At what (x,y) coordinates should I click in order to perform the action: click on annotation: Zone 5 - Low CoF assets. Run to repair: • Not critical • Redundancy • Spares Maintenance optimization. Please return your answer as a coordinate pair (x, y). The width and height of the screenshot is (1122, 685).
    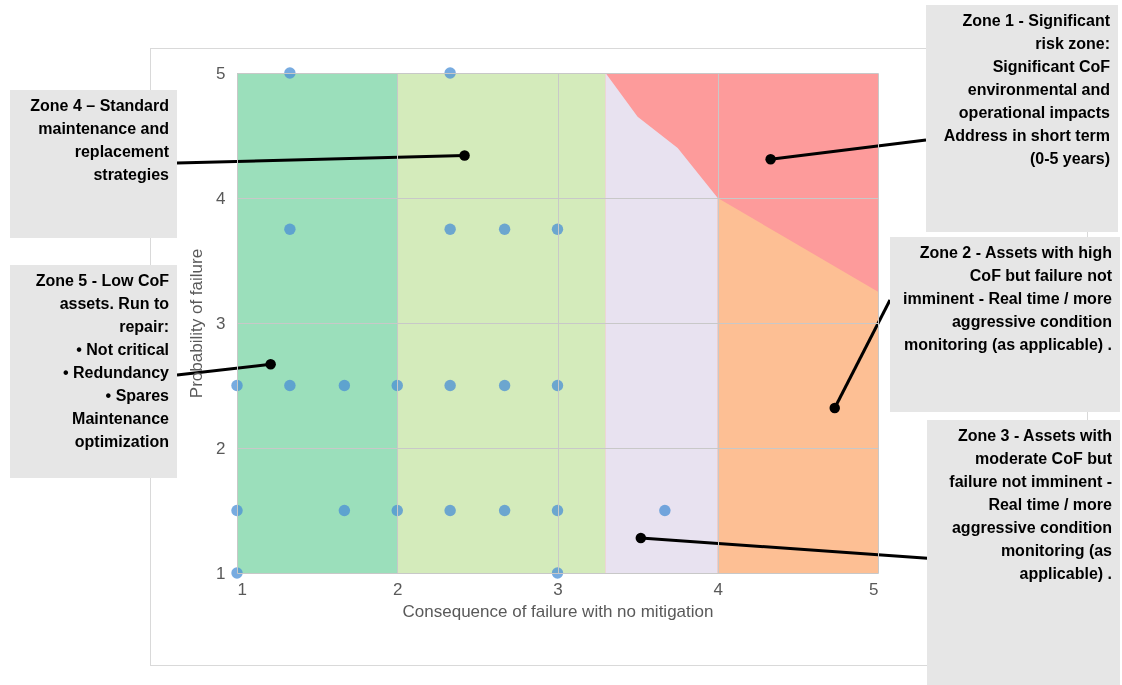
    Looking at the image, I should click on (93, 371).